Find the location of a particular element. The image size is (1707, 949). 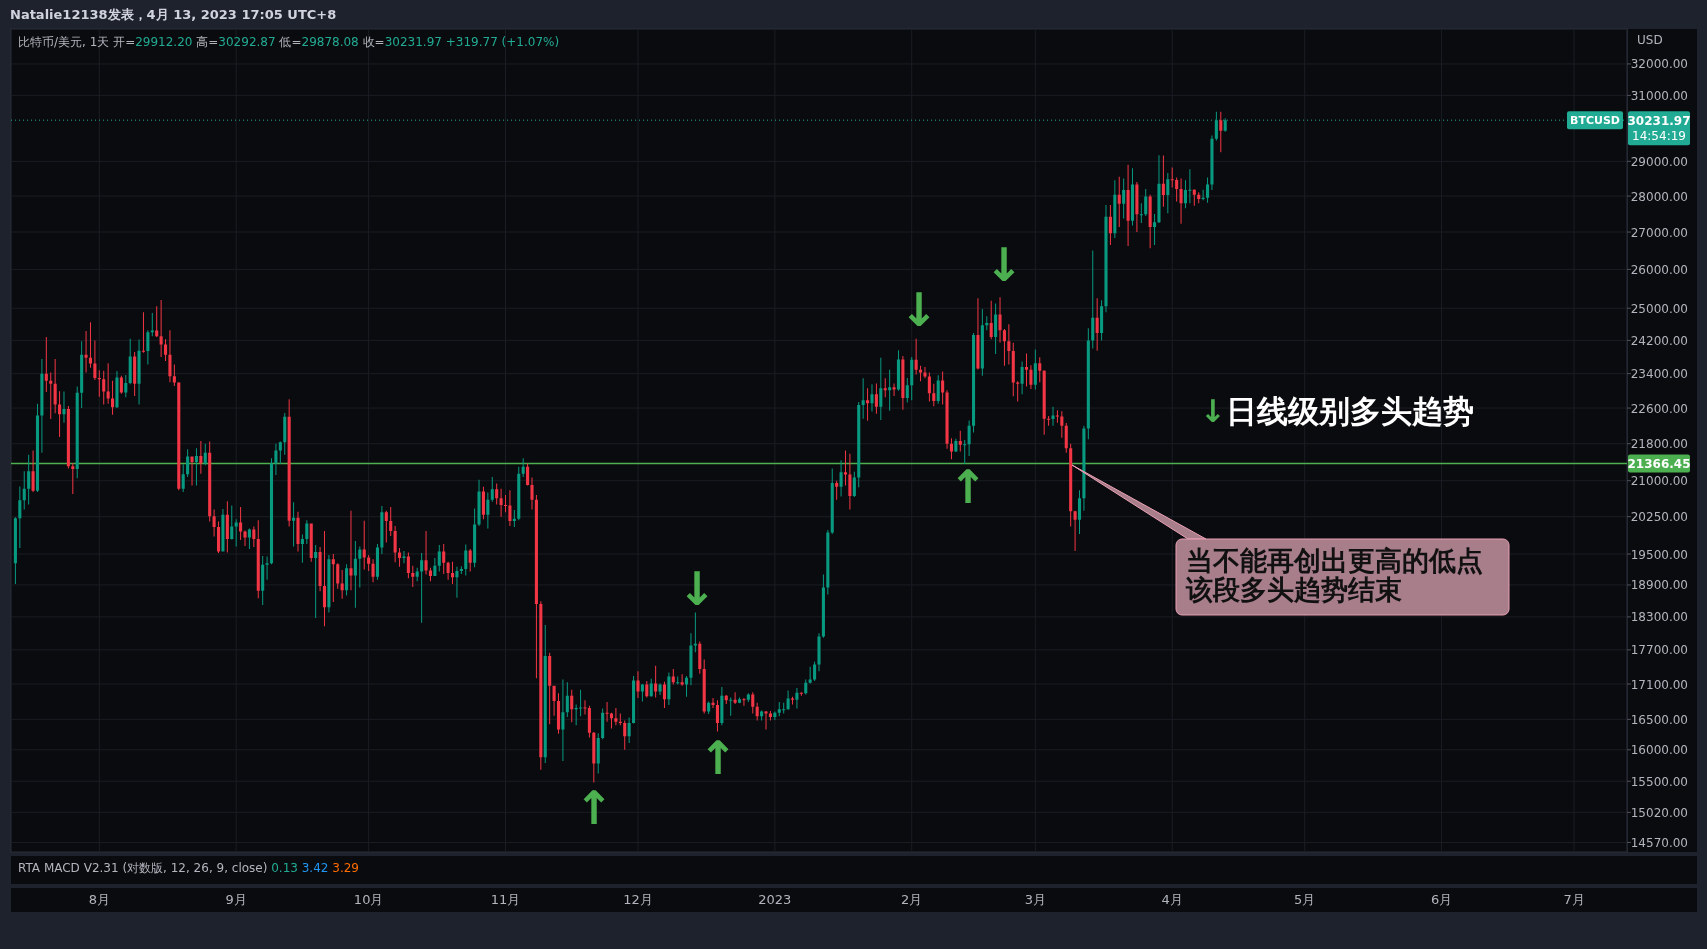

y-tick-label: 23400.00 is located at coordinates (1659, 374).